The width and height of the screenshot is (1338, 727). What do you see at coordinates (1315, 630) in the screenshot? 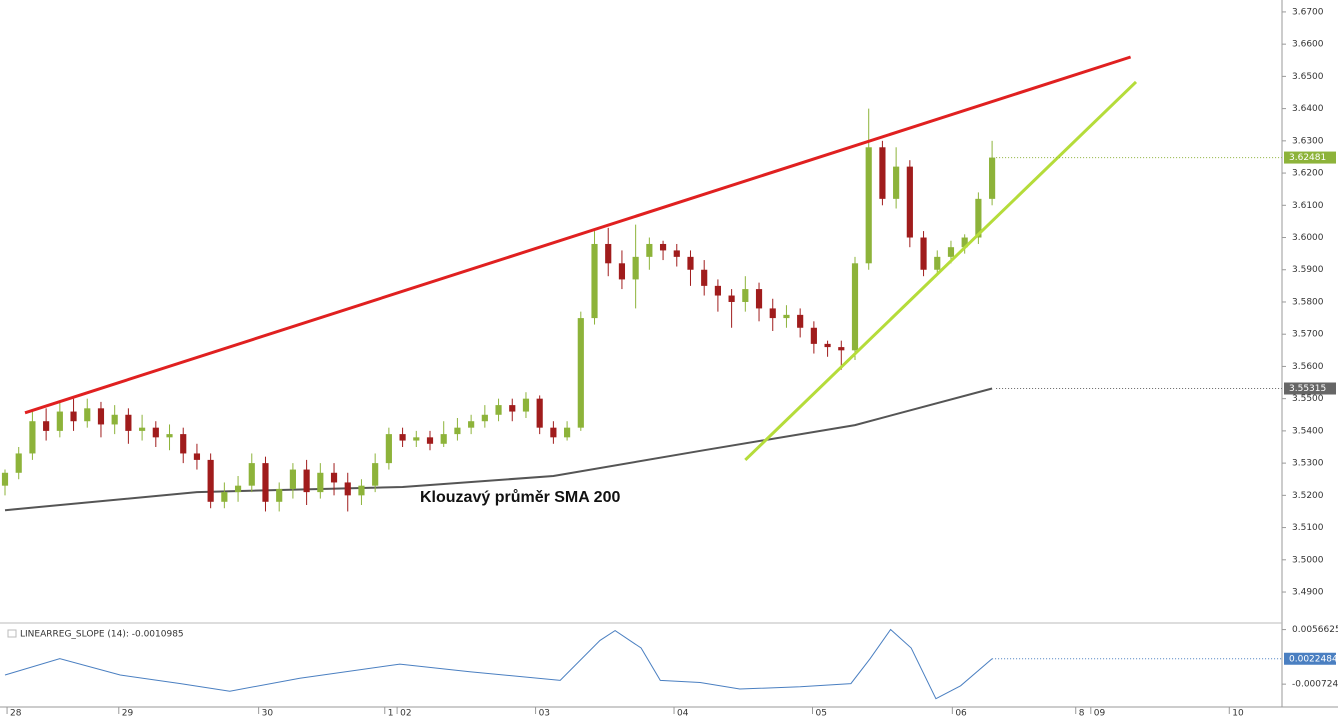
I see `y-tick-label: 0.0056625` at bounding box center [1315, 630].